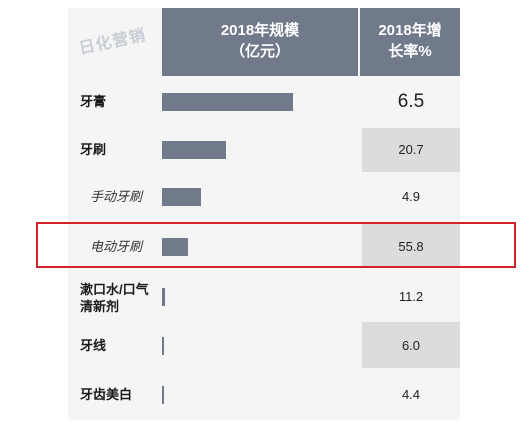  I want to click on header-growth: 2018年增 长率%, so click(410, 42).